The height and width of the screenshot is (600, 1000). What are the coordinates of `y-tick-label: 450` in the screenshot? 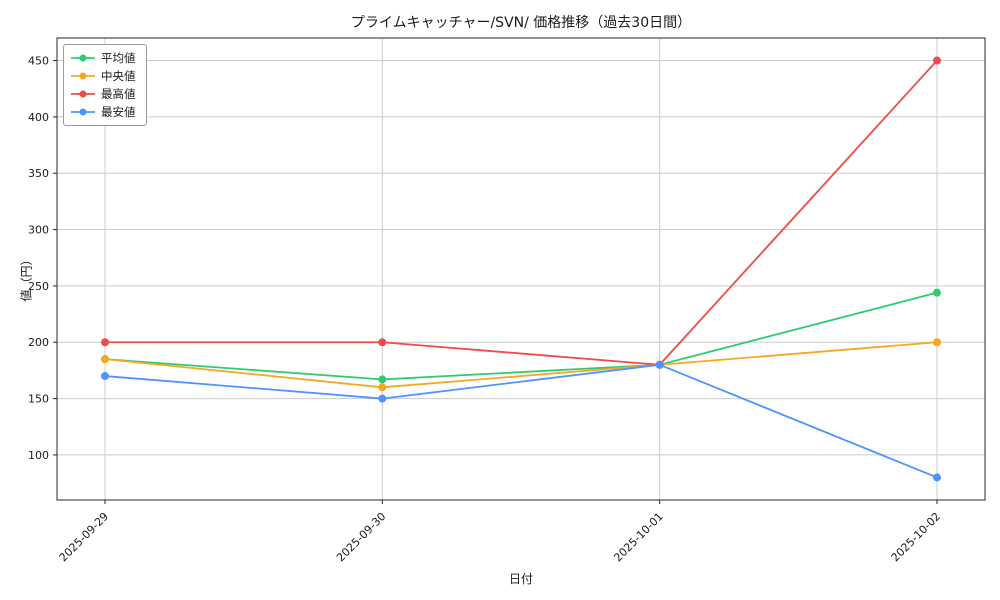 It's located at (38, 61).